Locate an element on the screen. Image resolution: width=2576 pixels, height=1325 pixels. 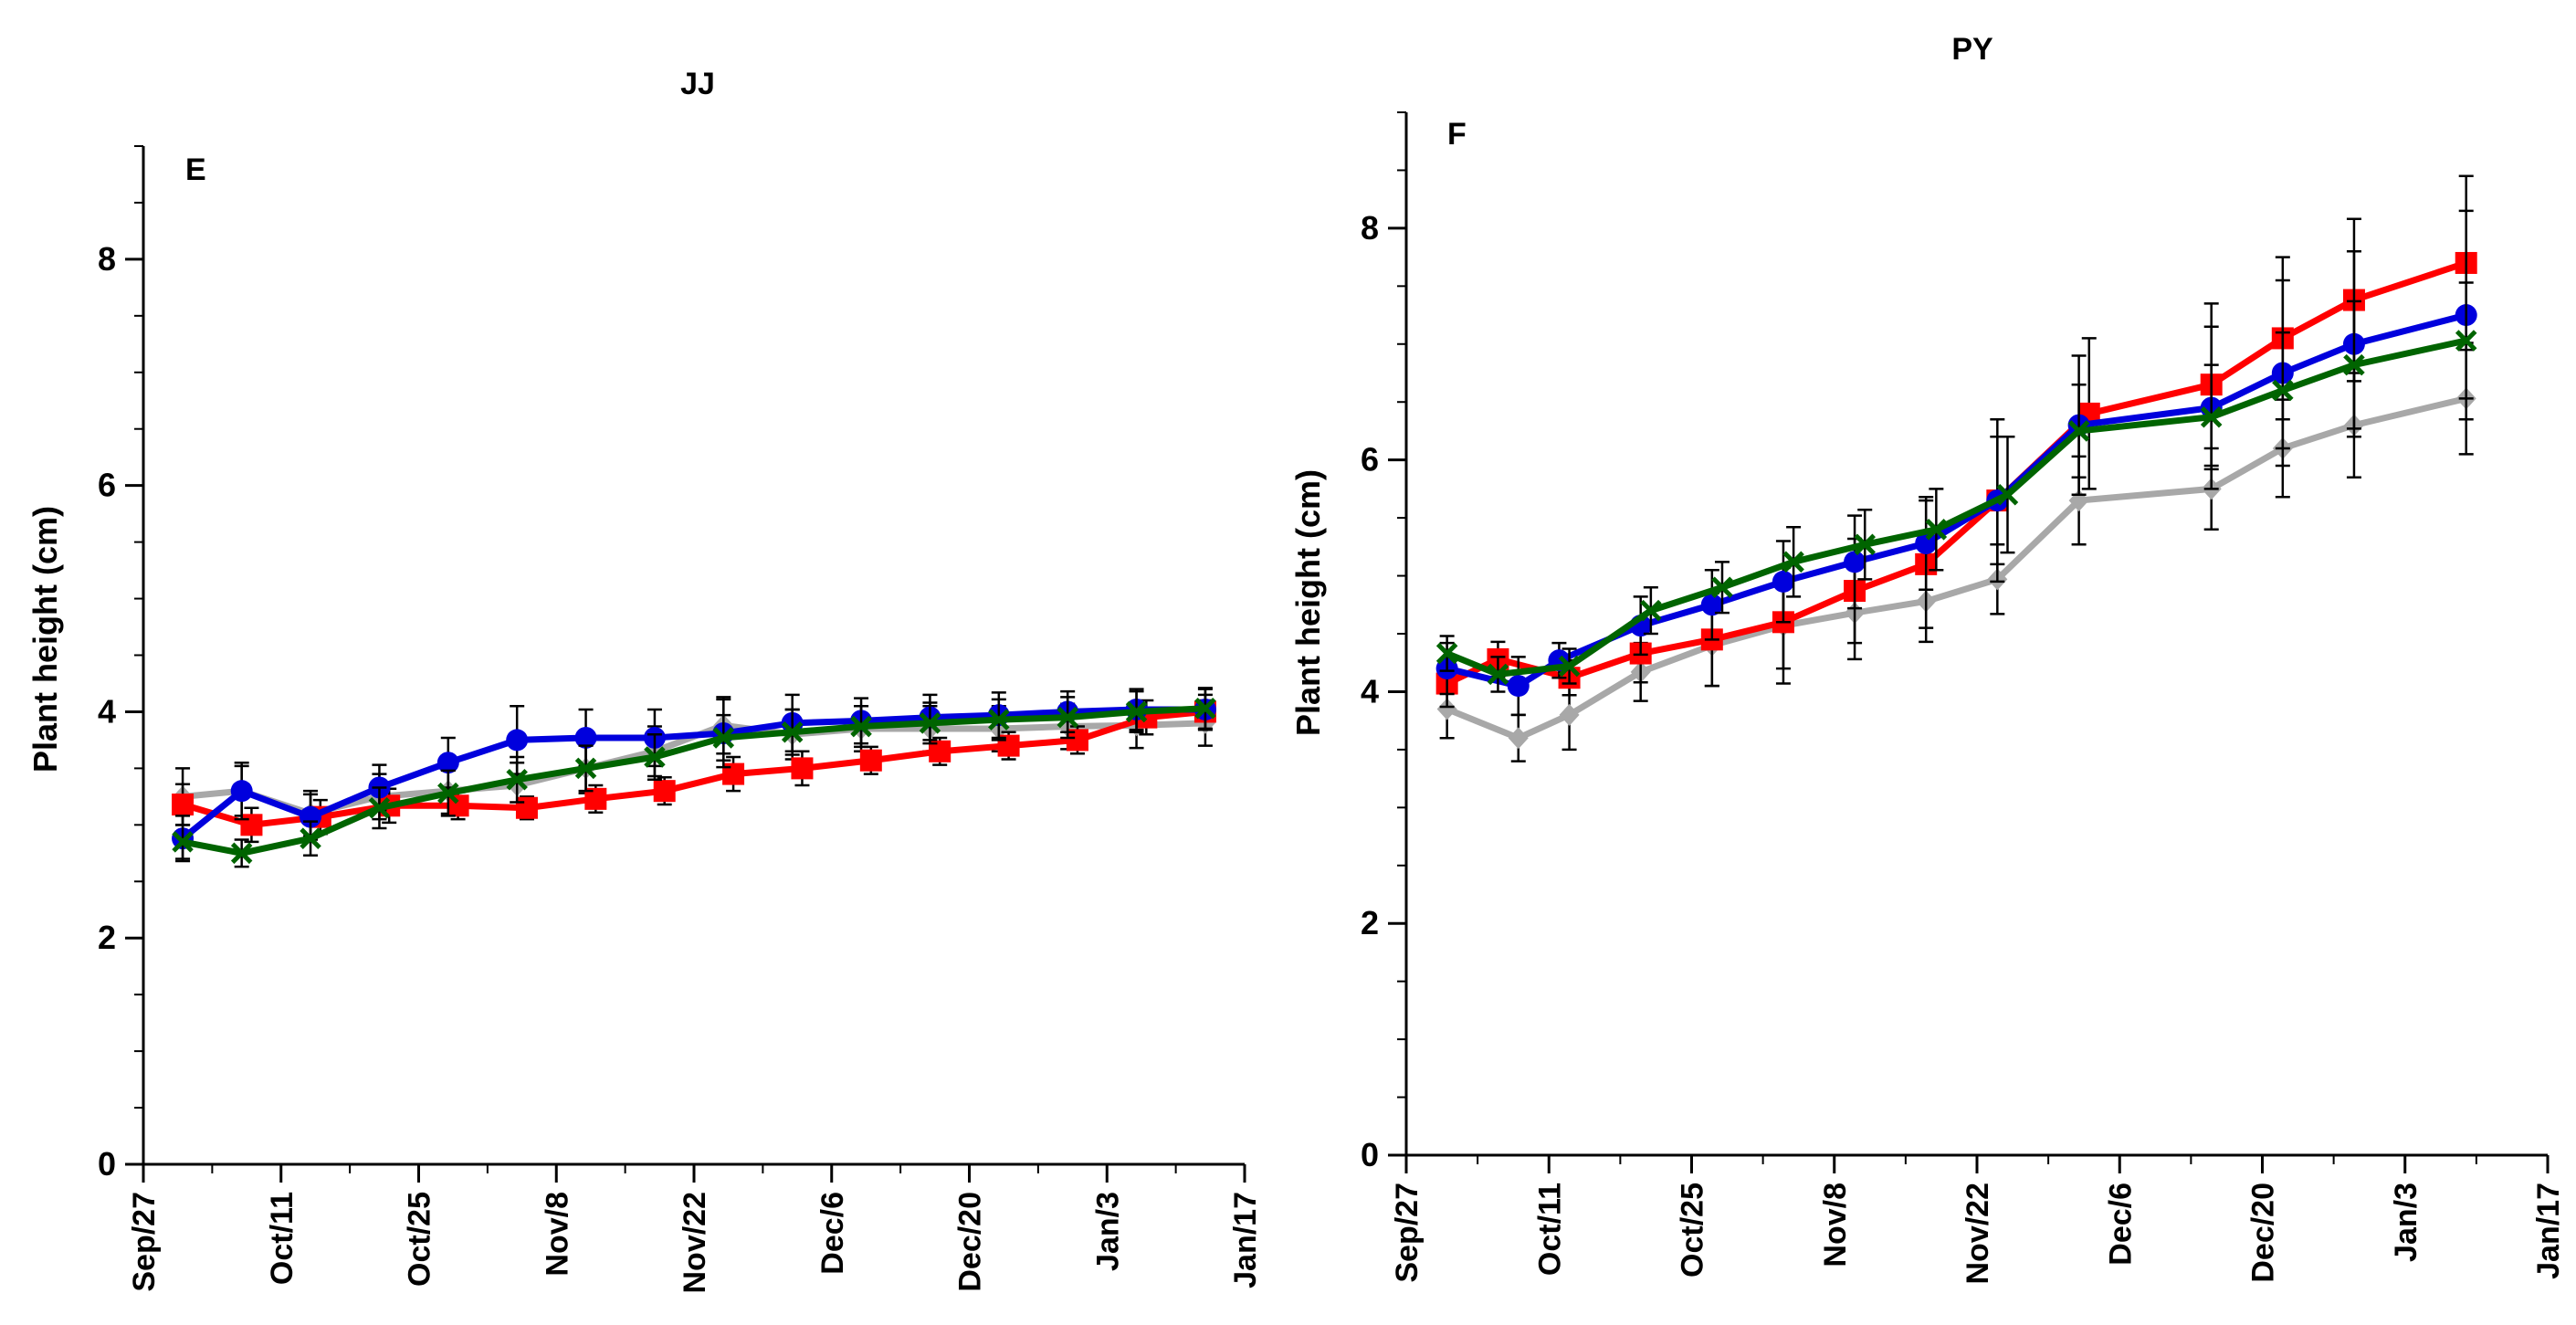
panel-label: E is located at coordinates (195, 169).